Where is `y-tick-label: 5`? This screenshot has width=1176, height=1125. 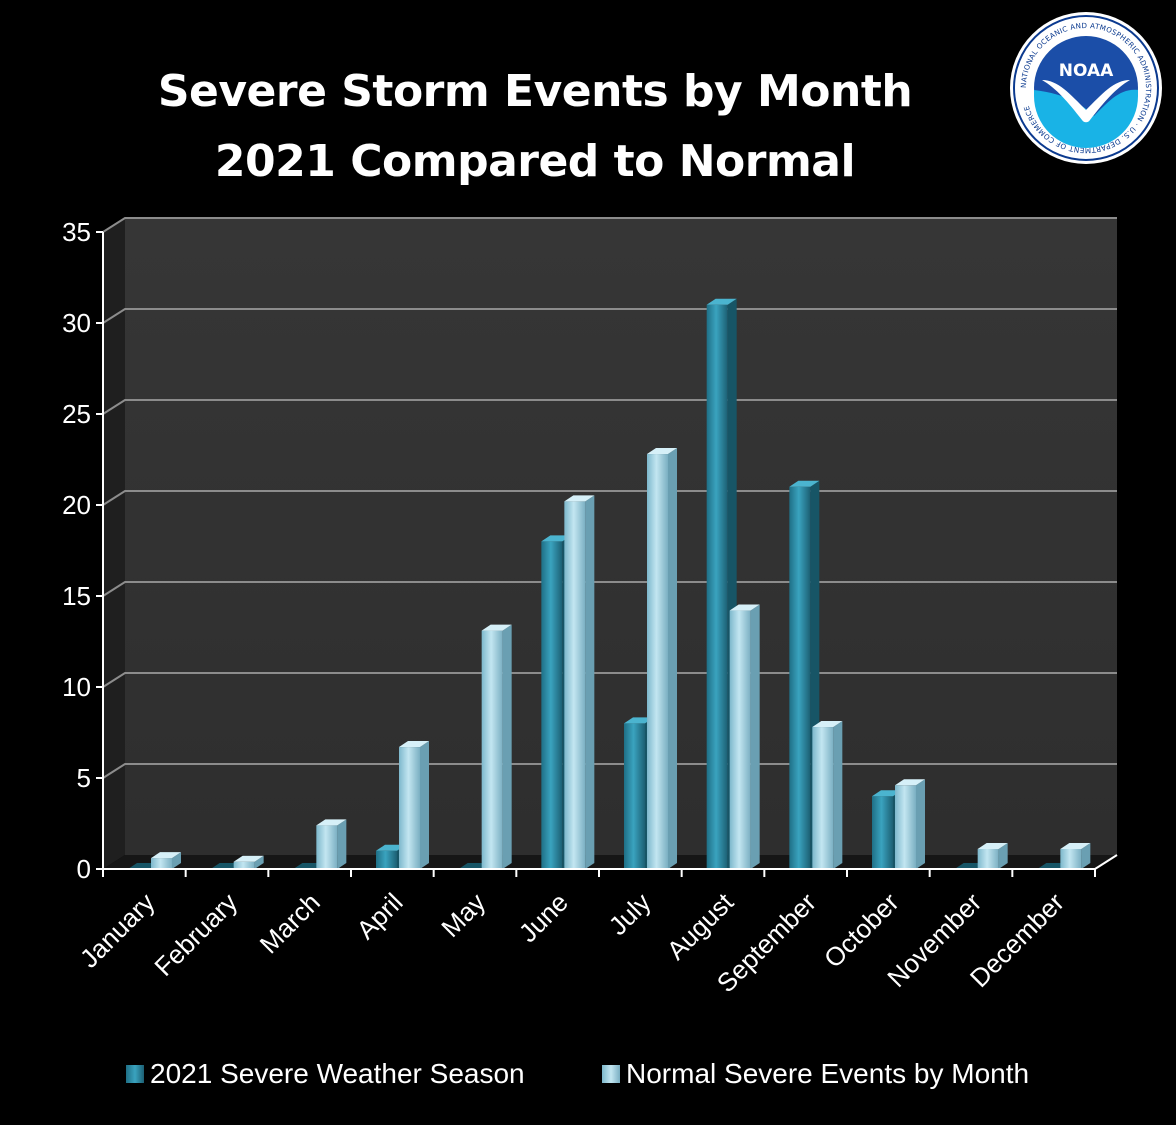 y-tick-label: 5 is located at coordinates (84, 778).